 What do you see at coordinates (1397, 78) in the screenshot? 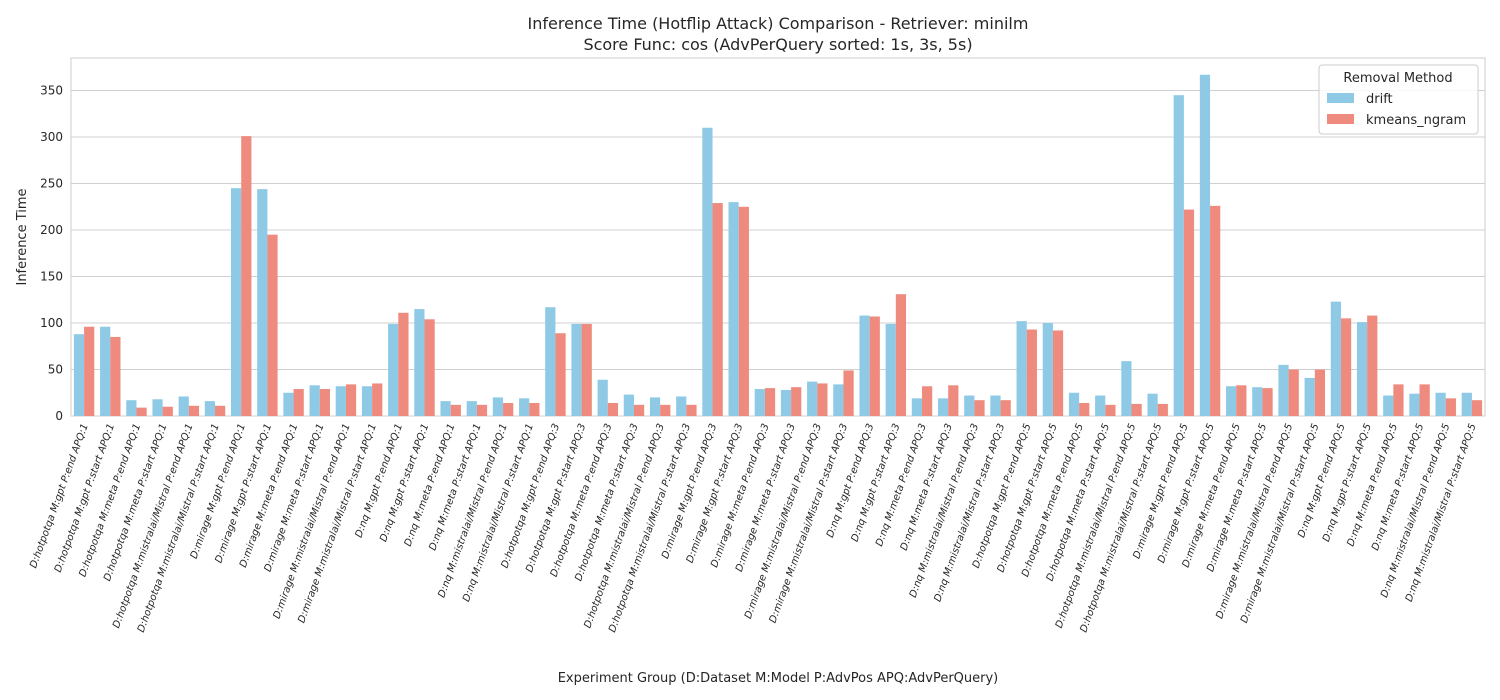
I see `legend-title: Removal Method` at bounding box center [1397, 78].